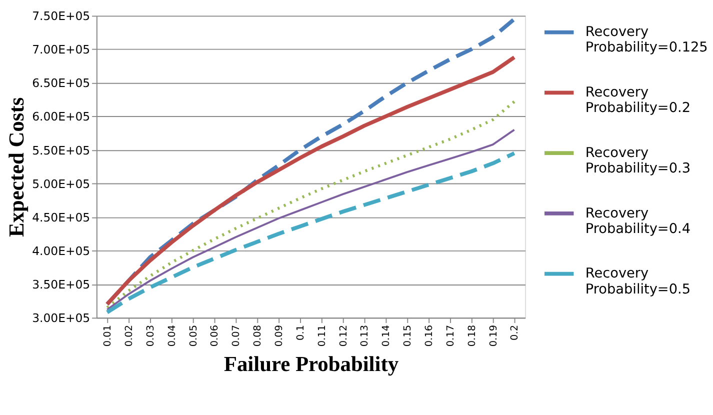  I want to click on x-tick-label: 0.14, so click(386, 335).